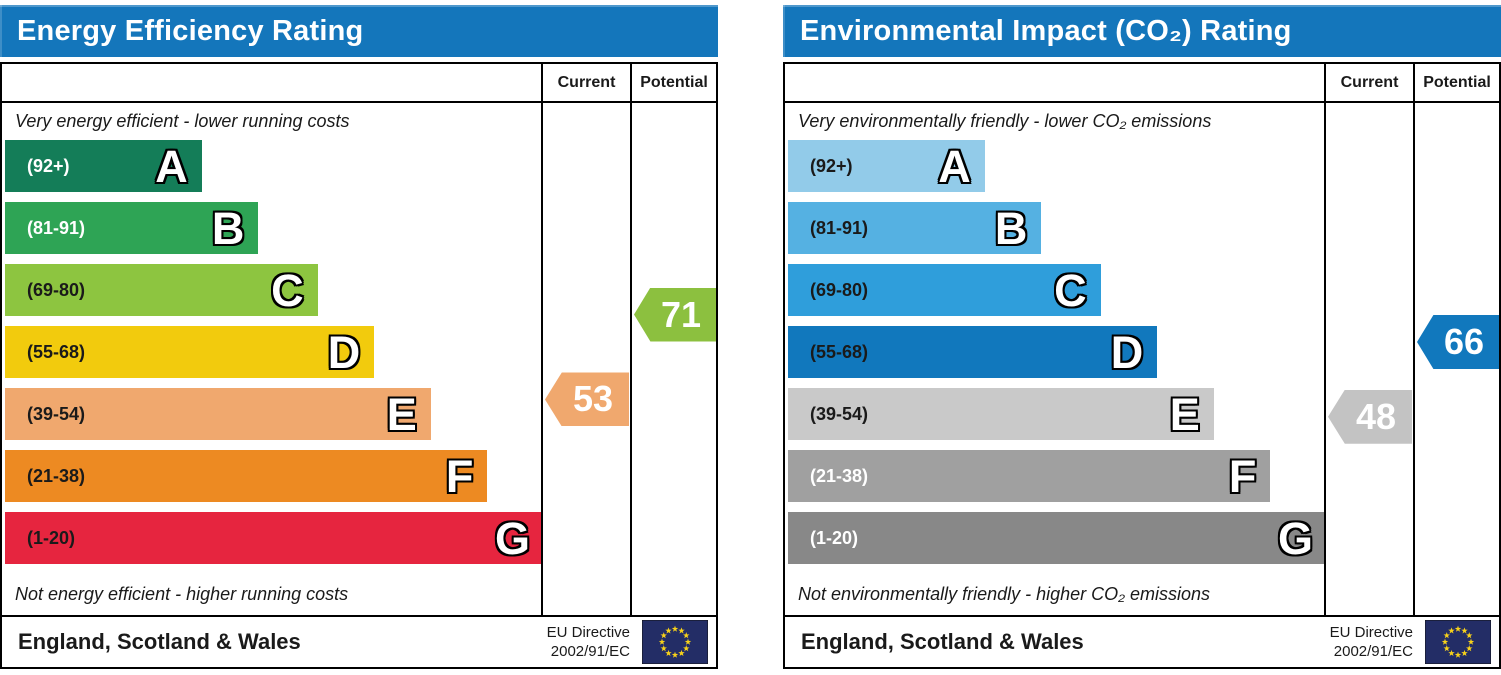 The height and width of the screenshot is (675, 1501). What do you see at coordinates (1368, 359) in the screenshot?
I see `current-column: 48` at bounding box center [1368, 359].